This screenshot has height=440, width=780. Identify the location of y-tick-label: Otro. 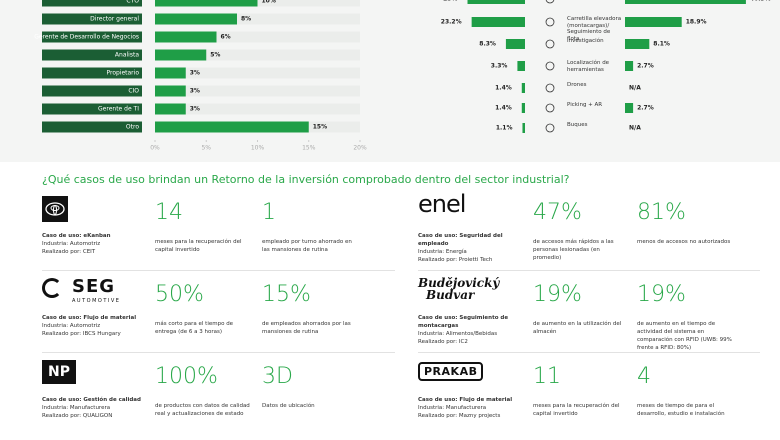
(132, 127).